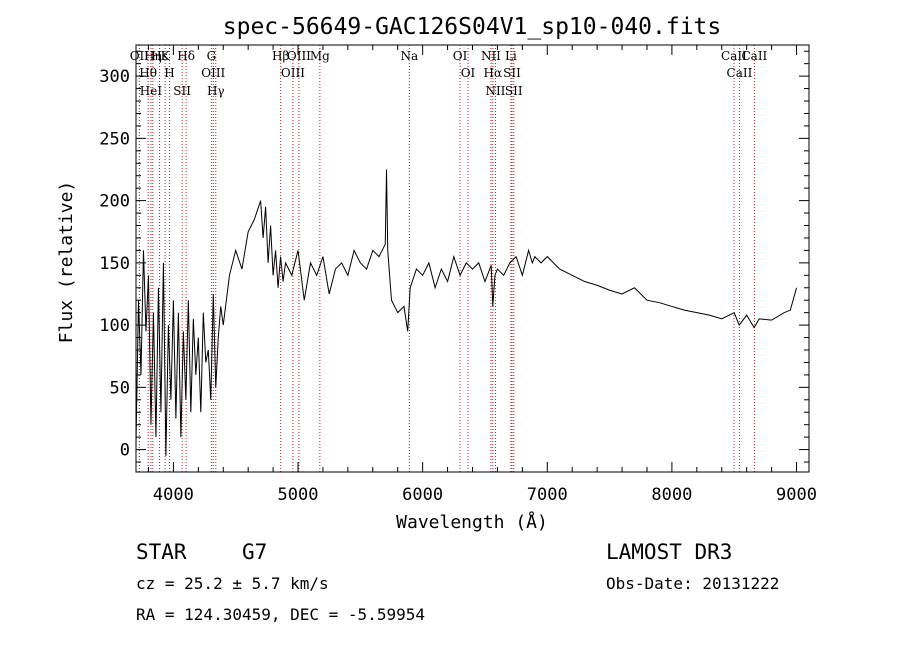 The image size is (900, 649). I want to click on line-label: Hε, so click(159, 56).